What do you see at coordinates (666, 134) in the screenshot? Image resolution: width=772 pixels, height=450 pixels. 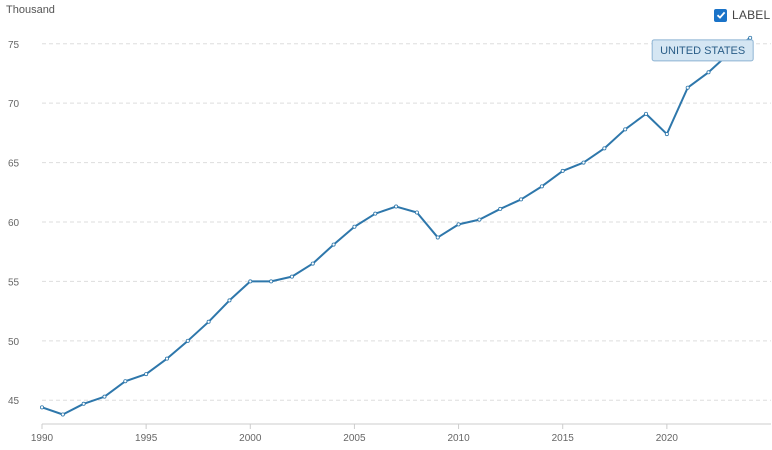 I see `data-point-2020` at bounding box center [666, 134].